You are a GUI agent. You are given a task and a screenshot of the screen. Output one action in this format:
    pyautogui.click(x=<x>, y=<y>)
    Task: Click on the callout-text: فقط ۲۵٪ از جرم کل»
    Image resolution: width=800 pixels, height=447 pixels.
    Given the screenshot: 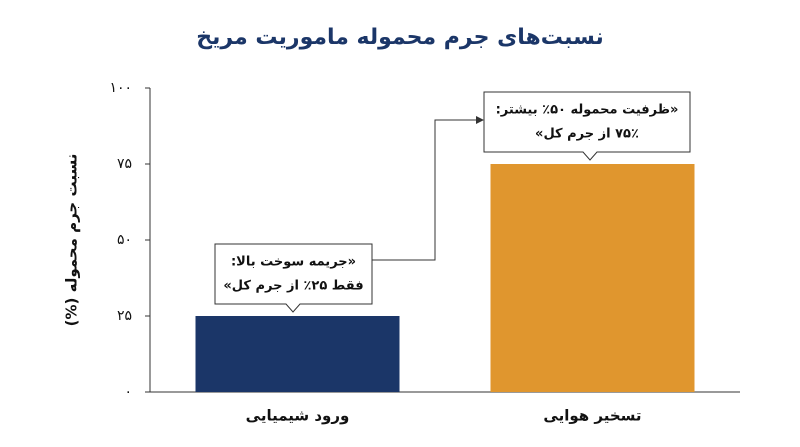 What is the action you would take?
    pyautogui.click(x=293, y=286)
    